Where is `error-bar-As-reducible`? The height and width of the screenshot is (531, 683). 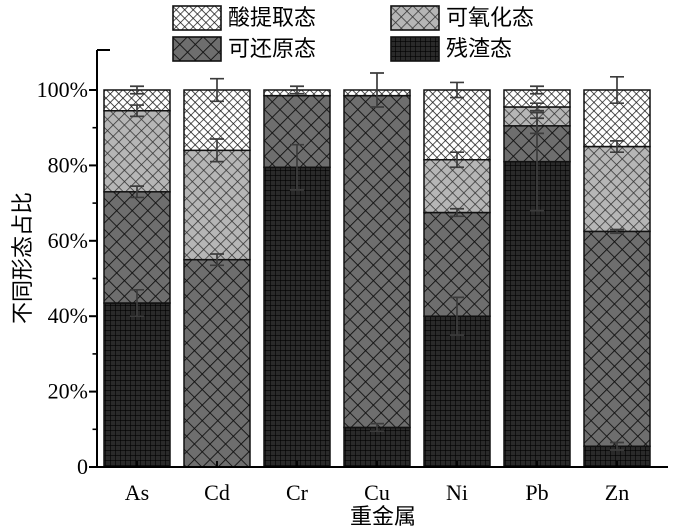
error-bar-As-reducible is located at coordinates (137, 192).